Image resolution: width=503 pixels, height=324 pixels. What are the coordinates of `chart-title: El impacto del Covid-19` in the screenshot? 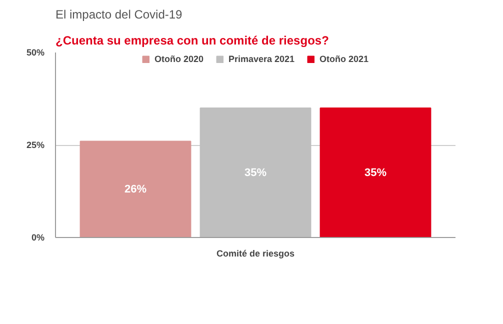 It's located at (119, 15).